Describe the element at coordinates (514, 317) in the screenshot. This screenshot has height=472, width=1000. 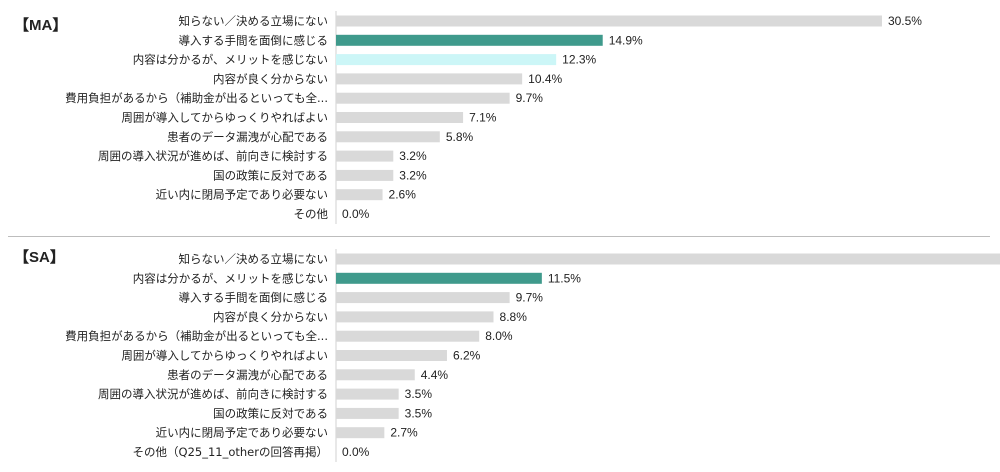
I see `value-label: 8.8%` at that location.